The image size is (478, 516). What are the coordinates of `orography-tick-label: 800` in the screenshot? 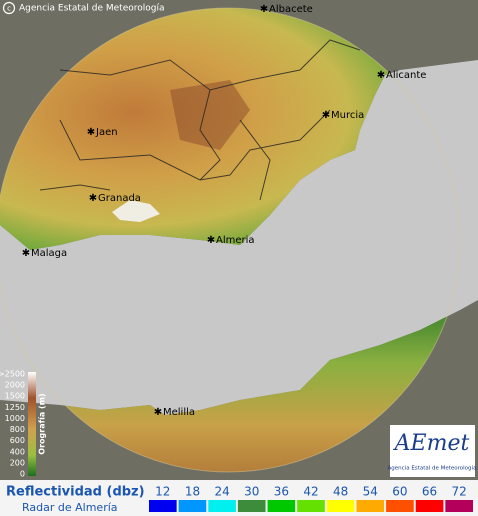 It's located at (17, 429).